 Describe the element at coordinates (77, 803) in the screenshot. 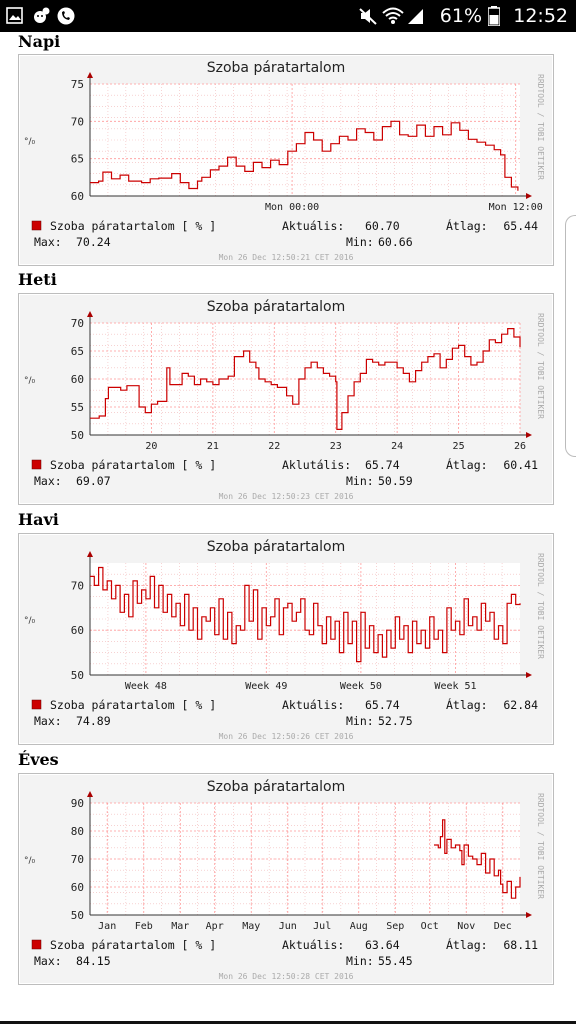

I see `y-tick-label: 90` at that location.